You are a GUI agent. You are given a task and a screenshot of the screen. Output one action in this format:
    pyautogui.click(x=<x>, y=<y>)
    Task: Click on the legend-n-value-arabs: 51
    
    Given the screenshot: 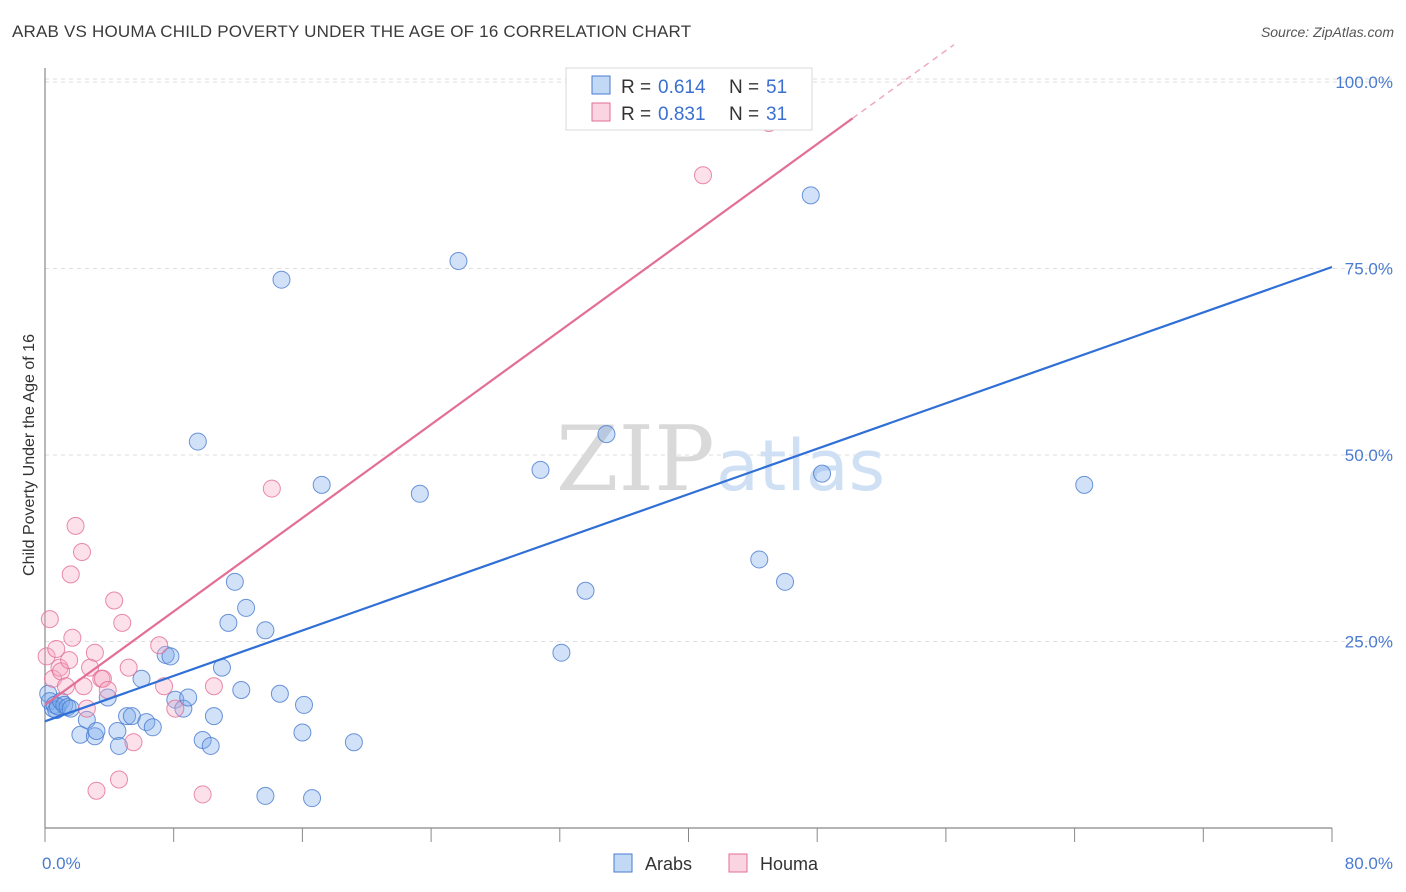 What is the action you would take?
    pyautogui.click(x=776, y=87)
    